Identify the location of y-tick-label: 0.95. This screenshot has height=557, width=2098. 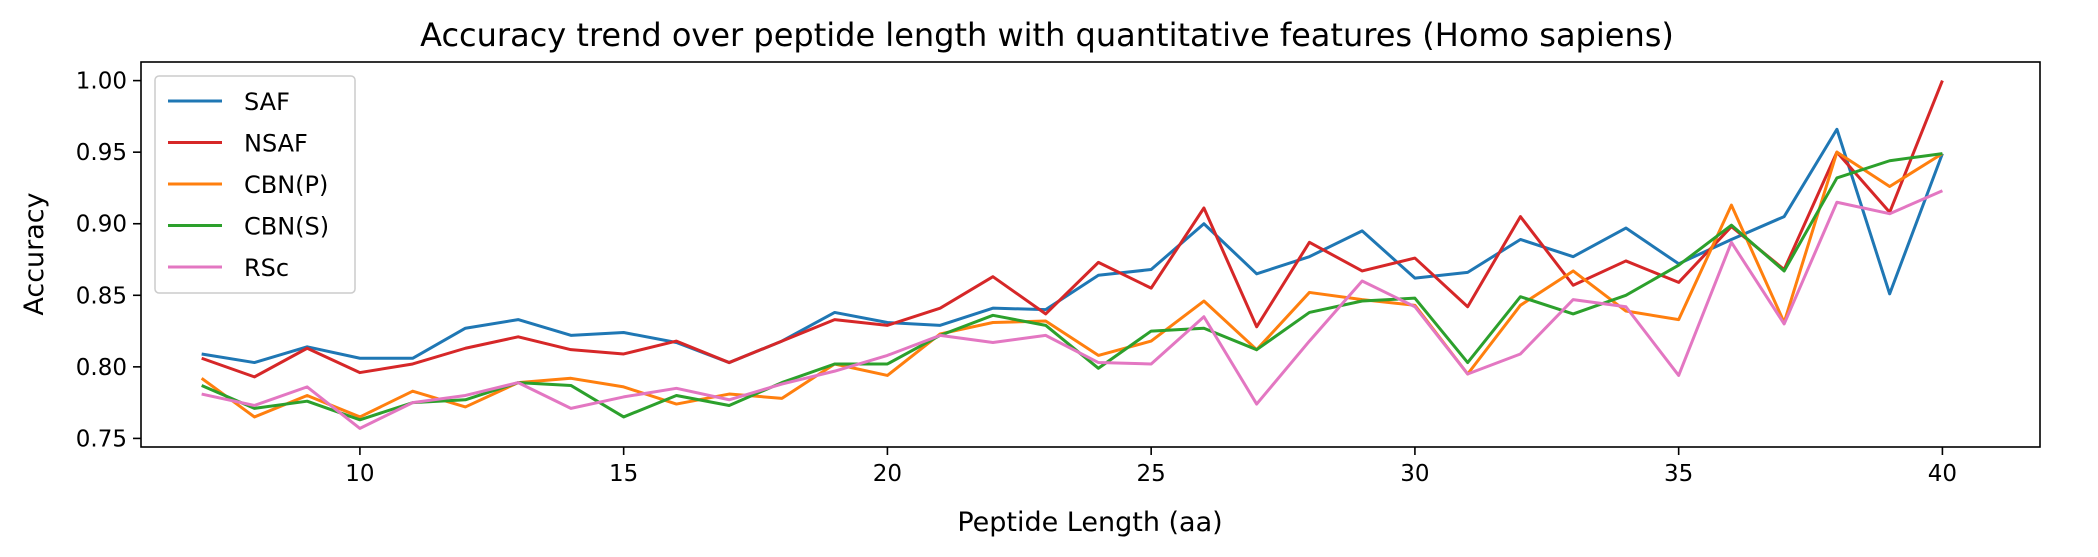
(101, 153).